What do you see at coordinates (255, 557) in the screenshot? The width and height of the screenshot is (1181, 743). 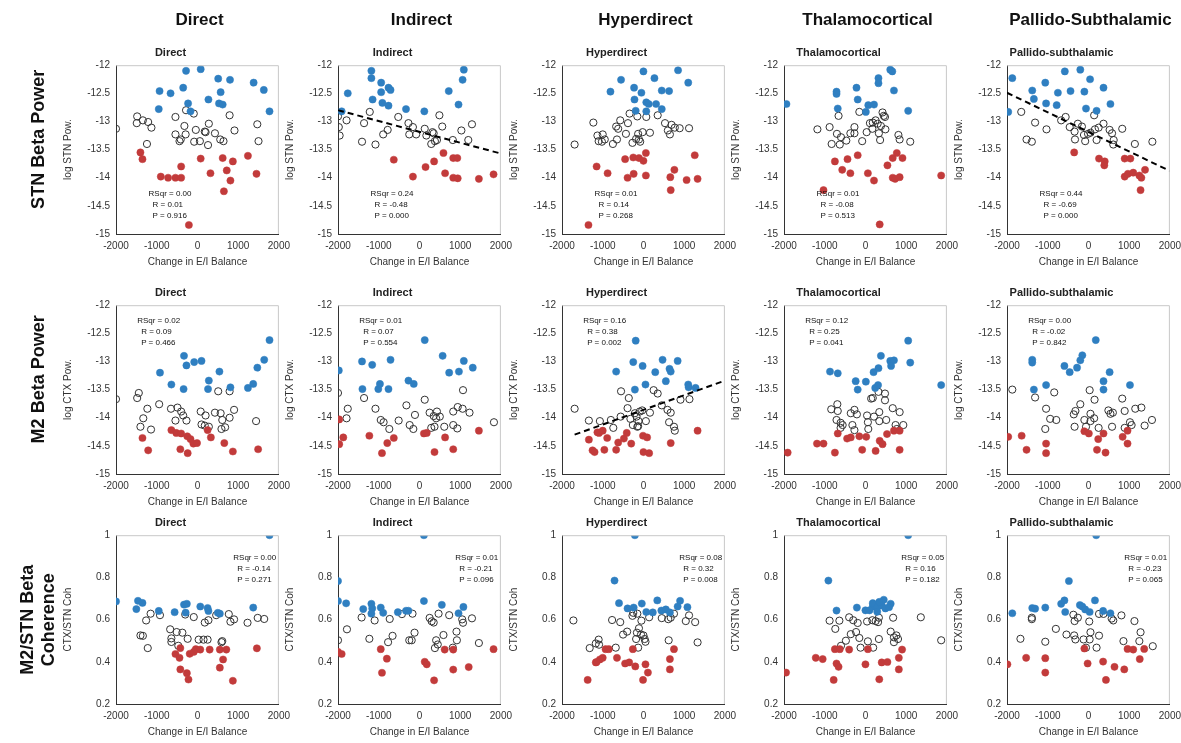 I see `annotation: RSqr = 0.00` at bounding box center [255, 557].